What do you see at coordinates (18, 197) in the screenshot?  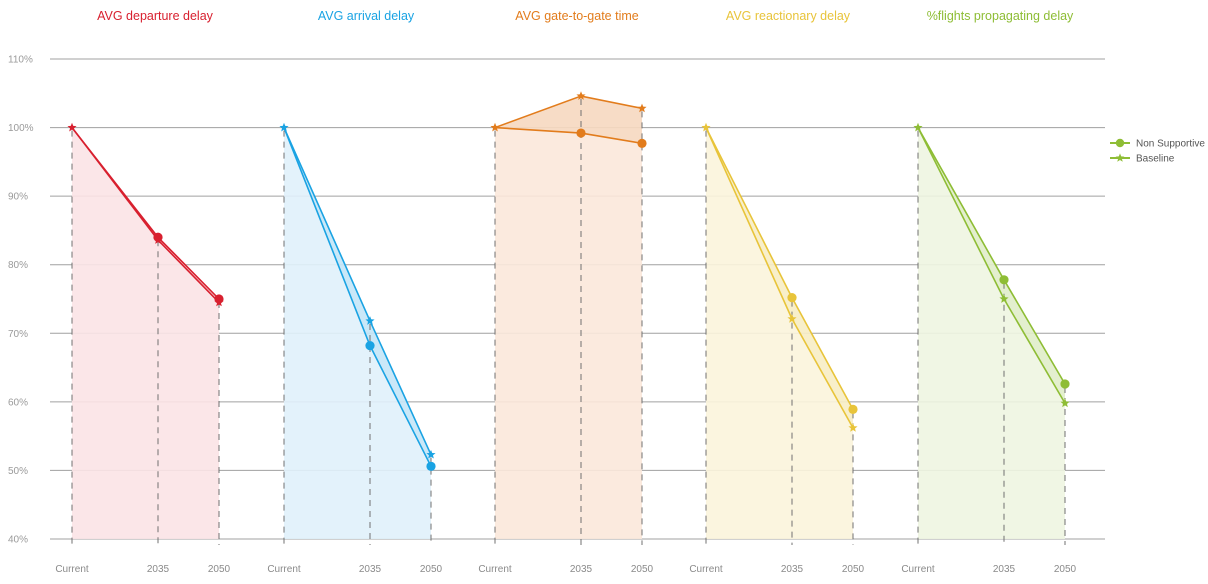 I see `y-tick-label: 90%` at bounding box center [18, 197].